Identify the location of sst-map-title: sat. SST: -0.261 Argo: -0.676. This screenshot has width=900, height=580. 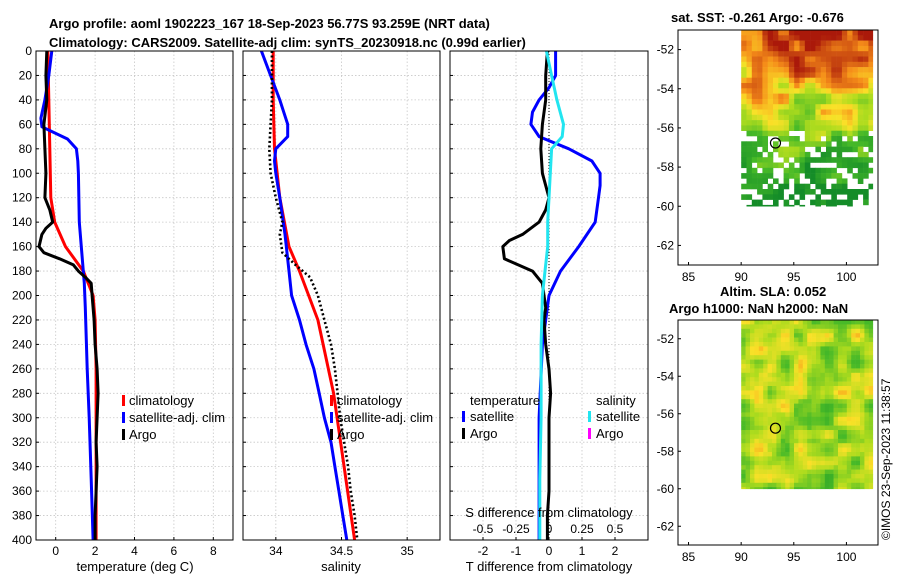
(757, 17).